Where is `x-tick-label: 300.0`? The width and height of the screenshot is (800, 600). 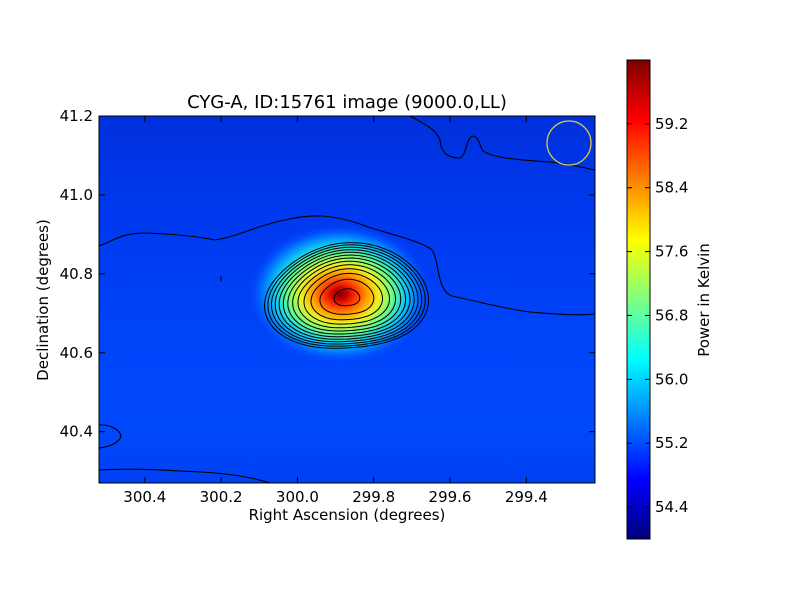
x-tick-label: 300.0 is located at coordinates (297, 497).